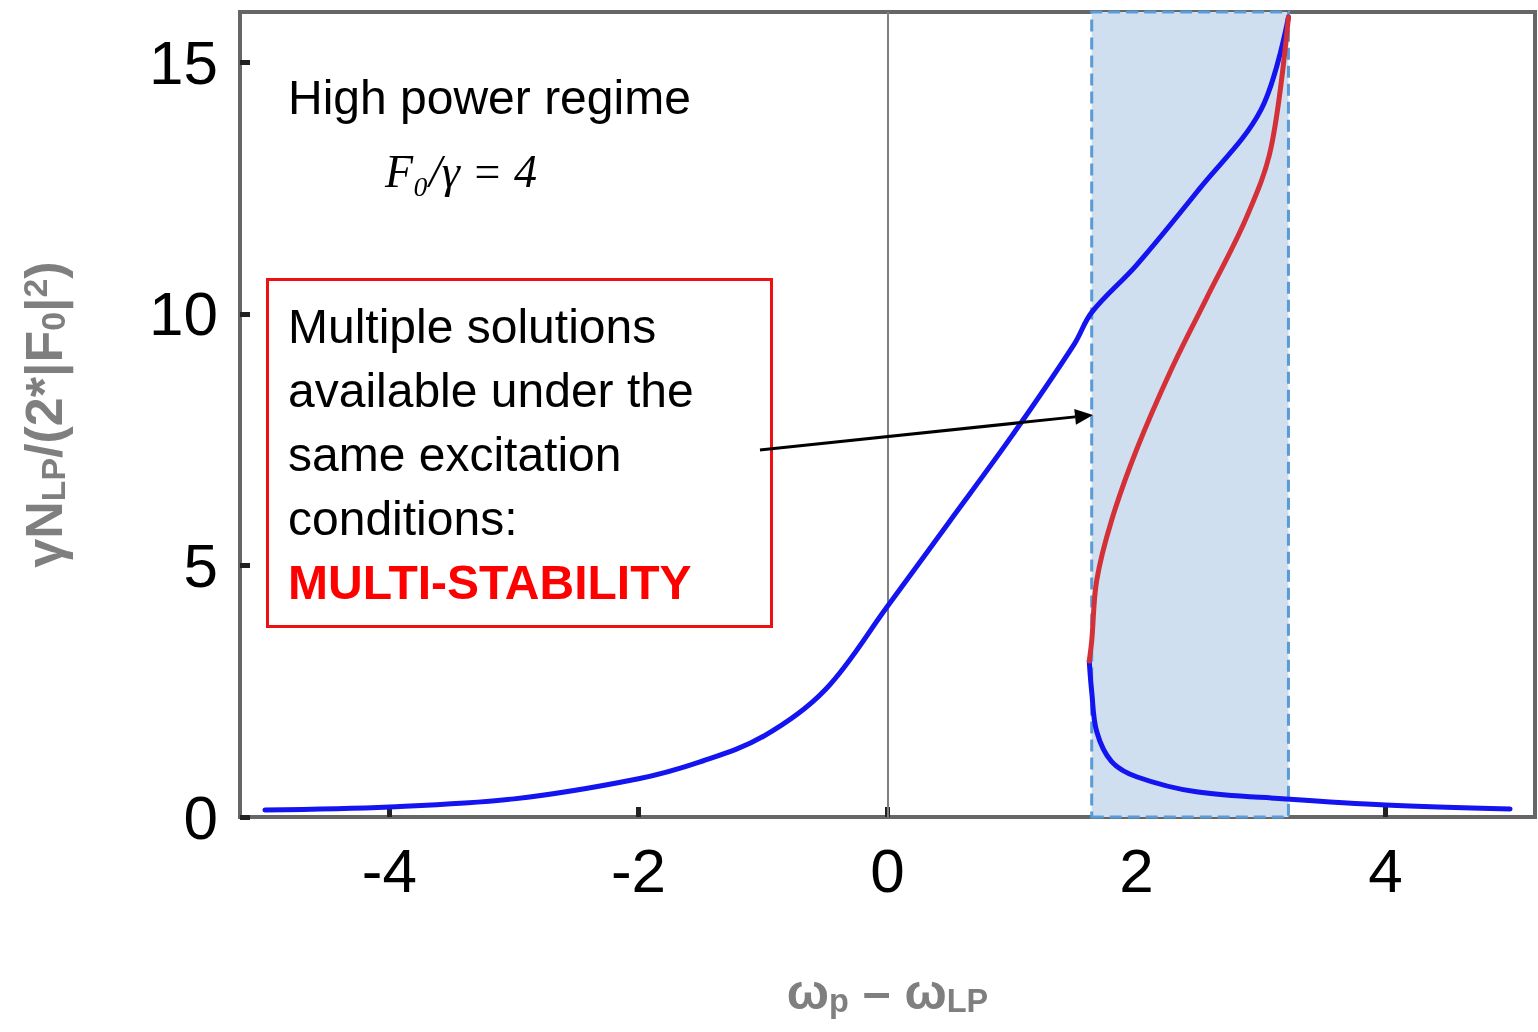 This screenshot has height=1032, width=1538. What do you see at coordinates (1136, 870) in the screenshot?
I see `x-tick-label: 2` at bounding box center [1136, 870].